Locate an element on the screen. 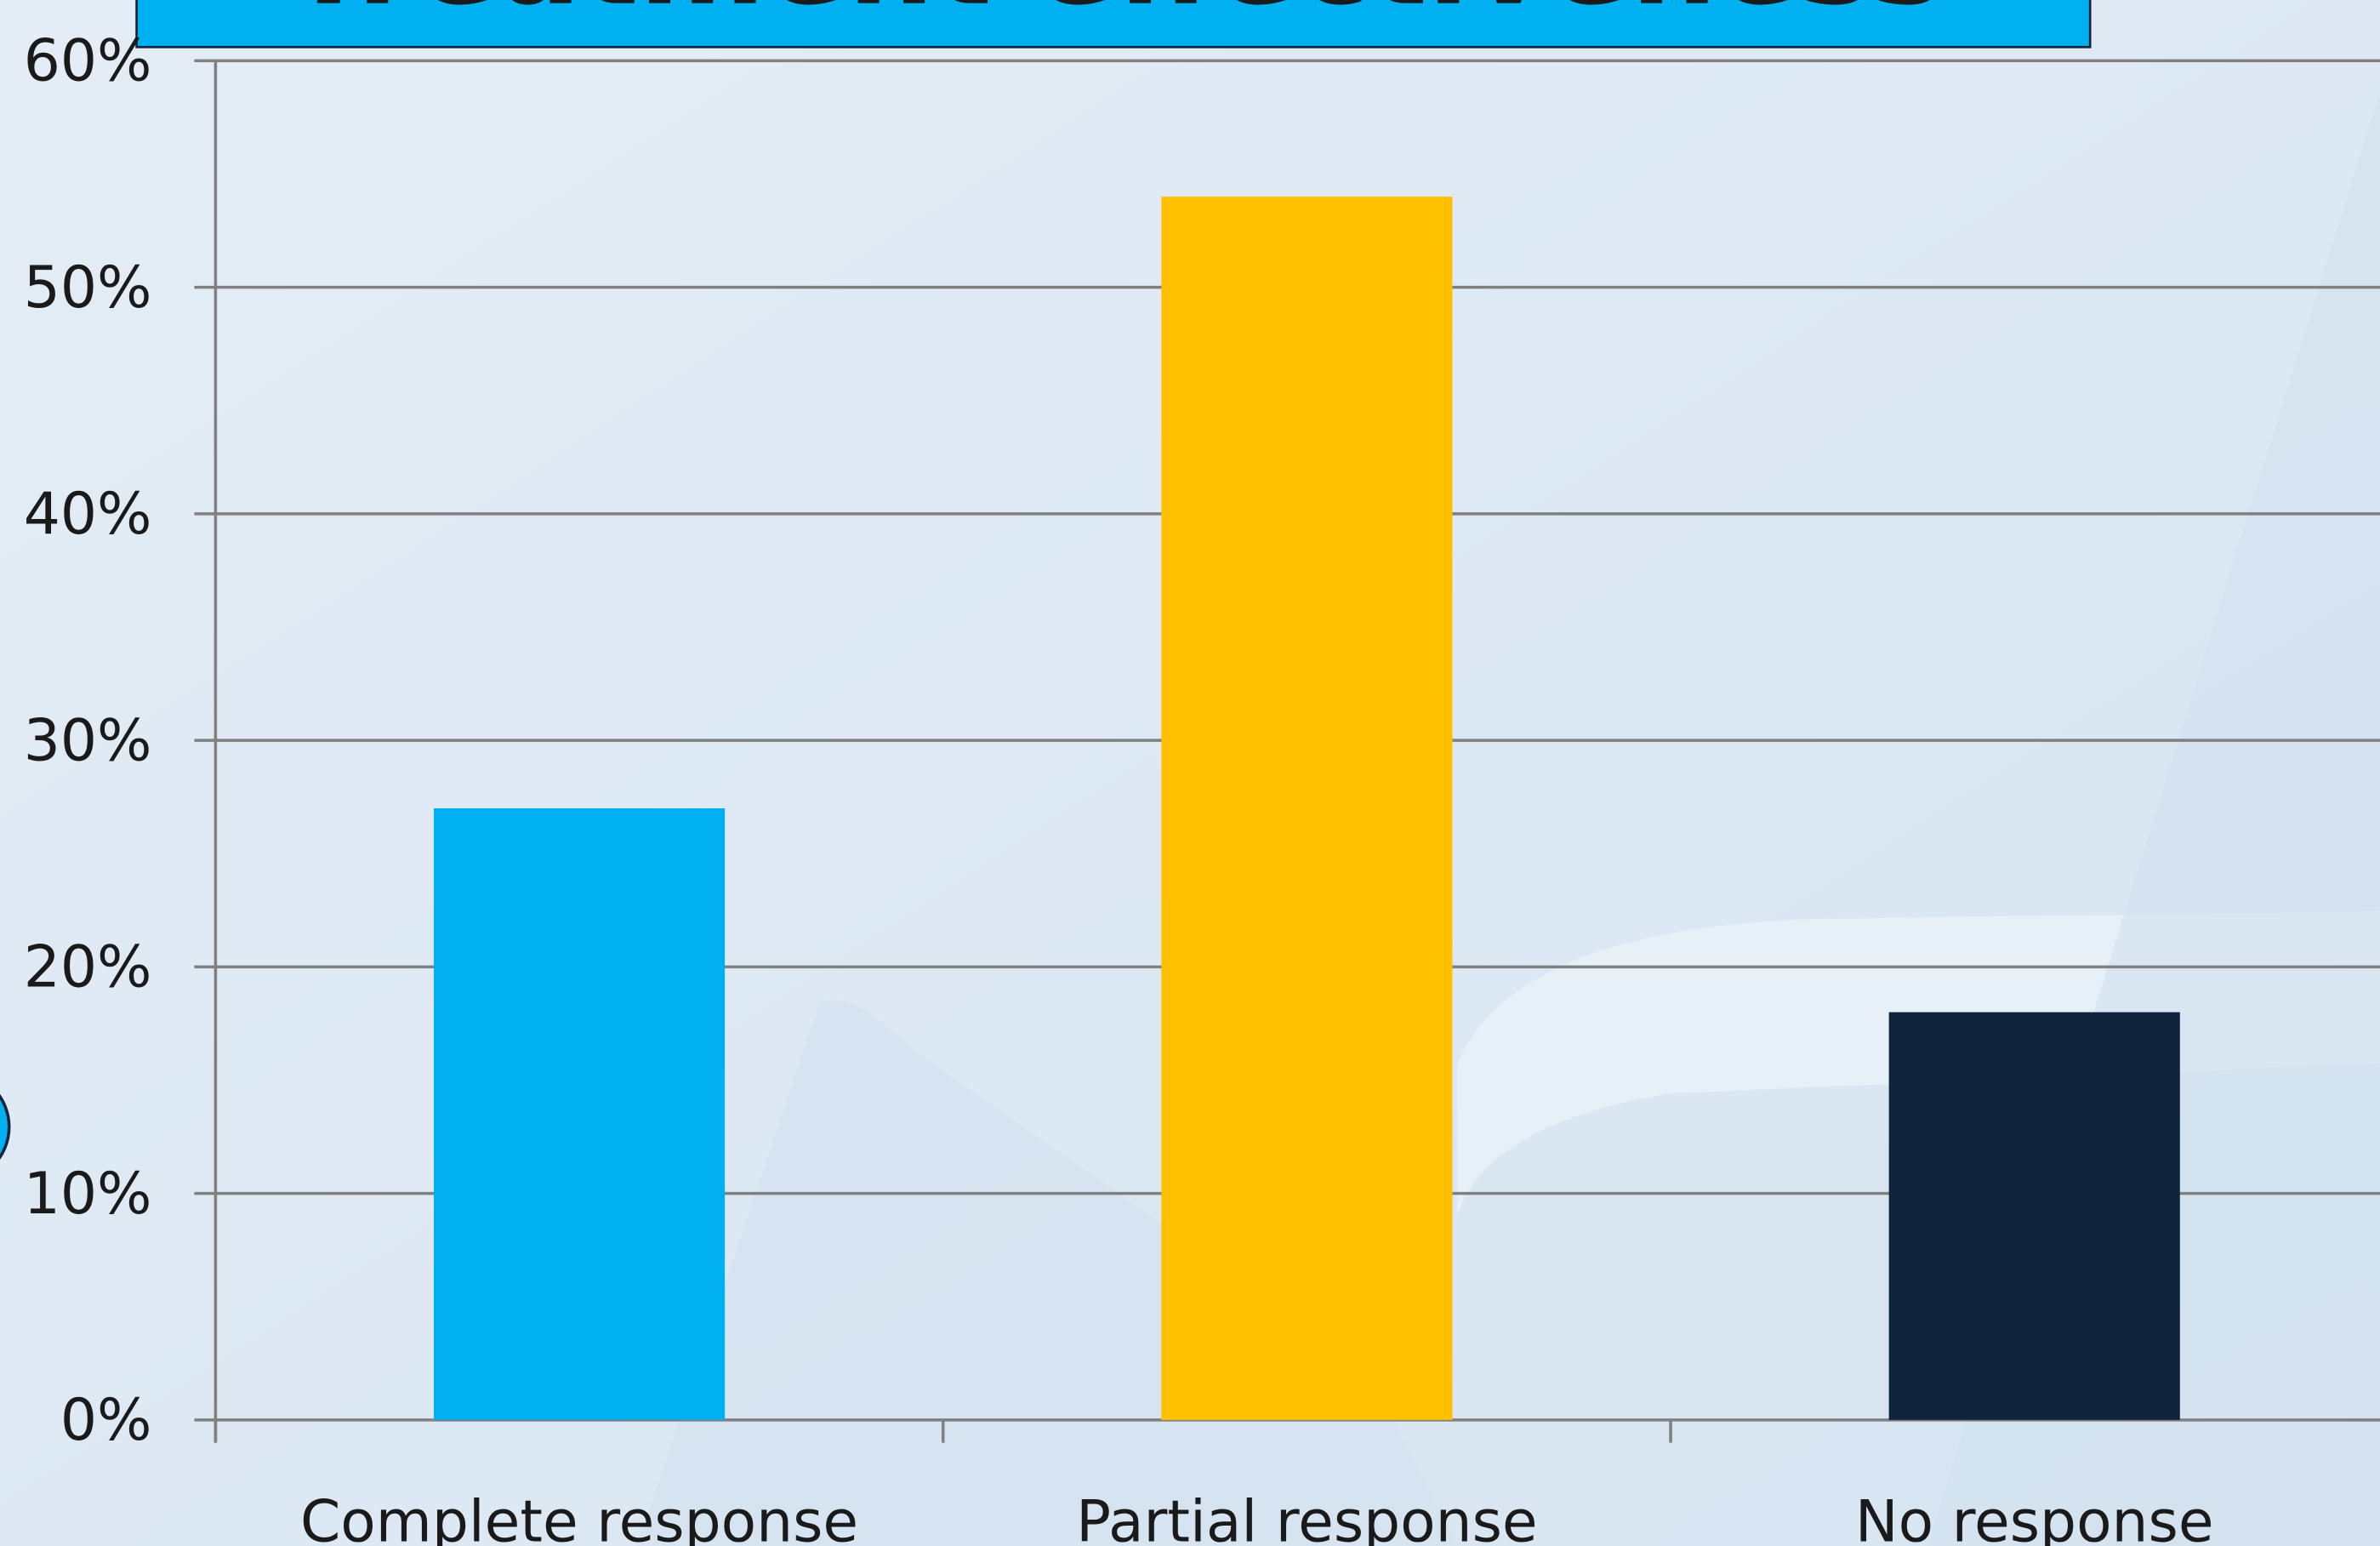 The image size is (2380, 1546). decoration is located at coordinates (5, 1127).